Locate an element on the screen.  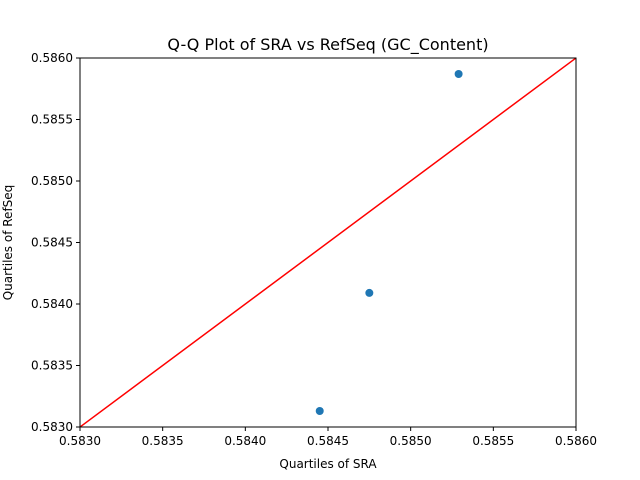
y-tick-label-7: 0.5860 is located at coordinates (52, 58).